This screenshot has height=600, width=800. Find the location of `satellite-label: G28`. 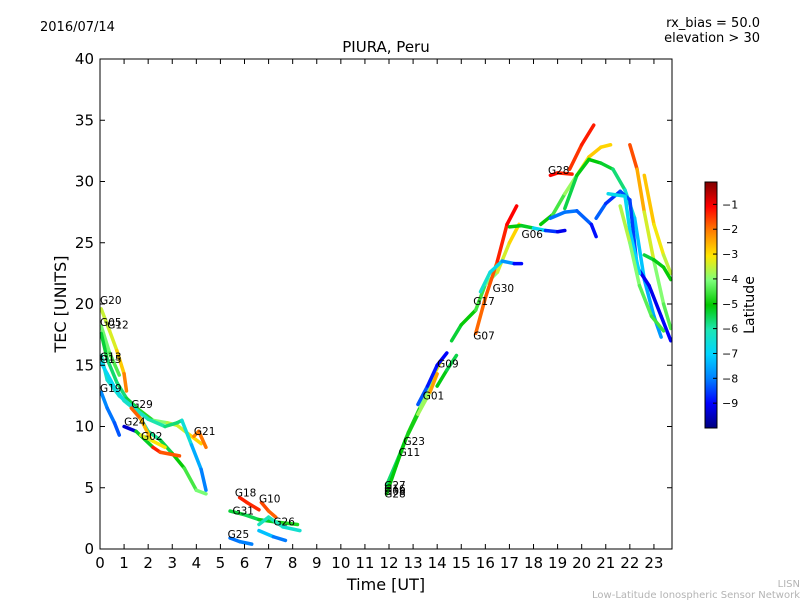

satellite-label: G28 is located at coordinates (395, 495).